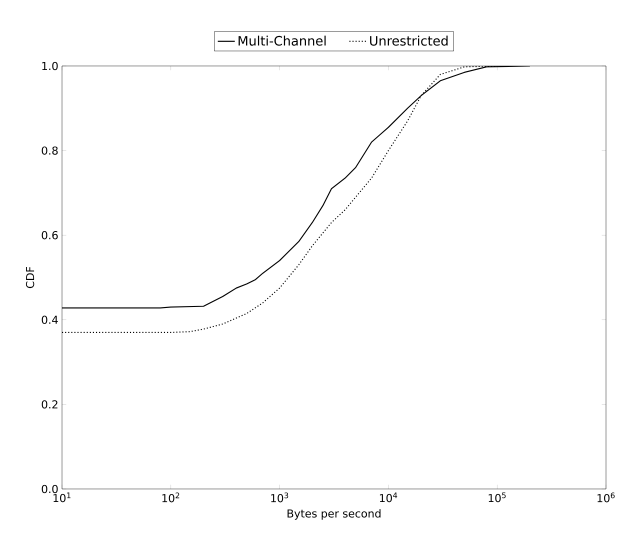  Describe the element at coordinates (50, 150) in the screenshot. I see `y-tick-label: 0.8` at that location.